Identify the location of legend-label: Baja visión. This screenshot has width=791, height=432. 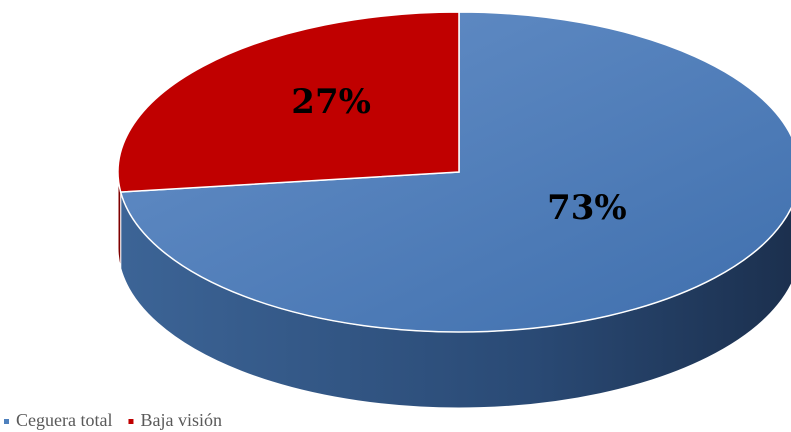
(181, 420).